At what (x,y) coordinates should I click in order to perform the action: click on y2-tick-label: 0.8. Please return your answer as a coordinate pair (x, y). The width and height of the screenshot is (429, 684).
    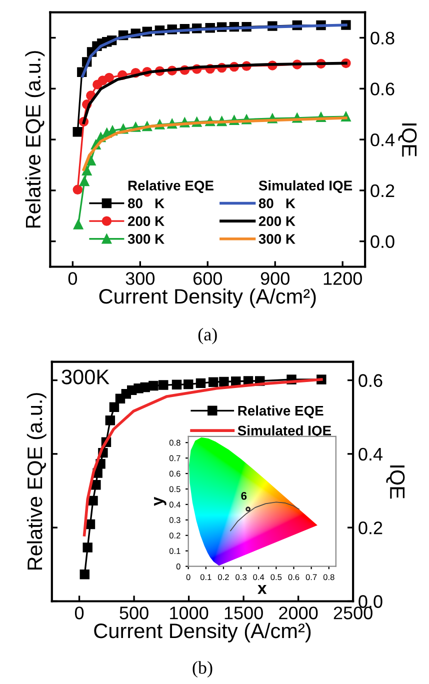
    Looking at the image, I should click on (382, 38).